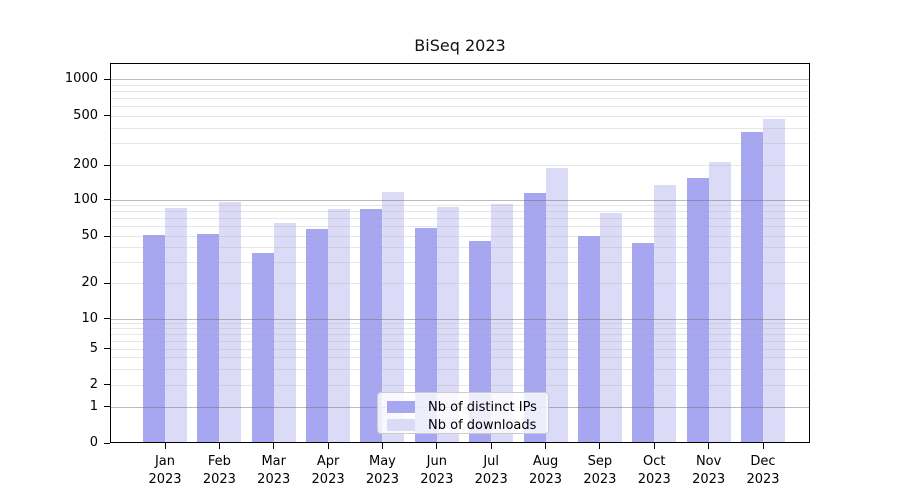  Describe the element at coordinates (382, 471) in the screenshot. I see `x-tick-label-may: May 2023` at that location.